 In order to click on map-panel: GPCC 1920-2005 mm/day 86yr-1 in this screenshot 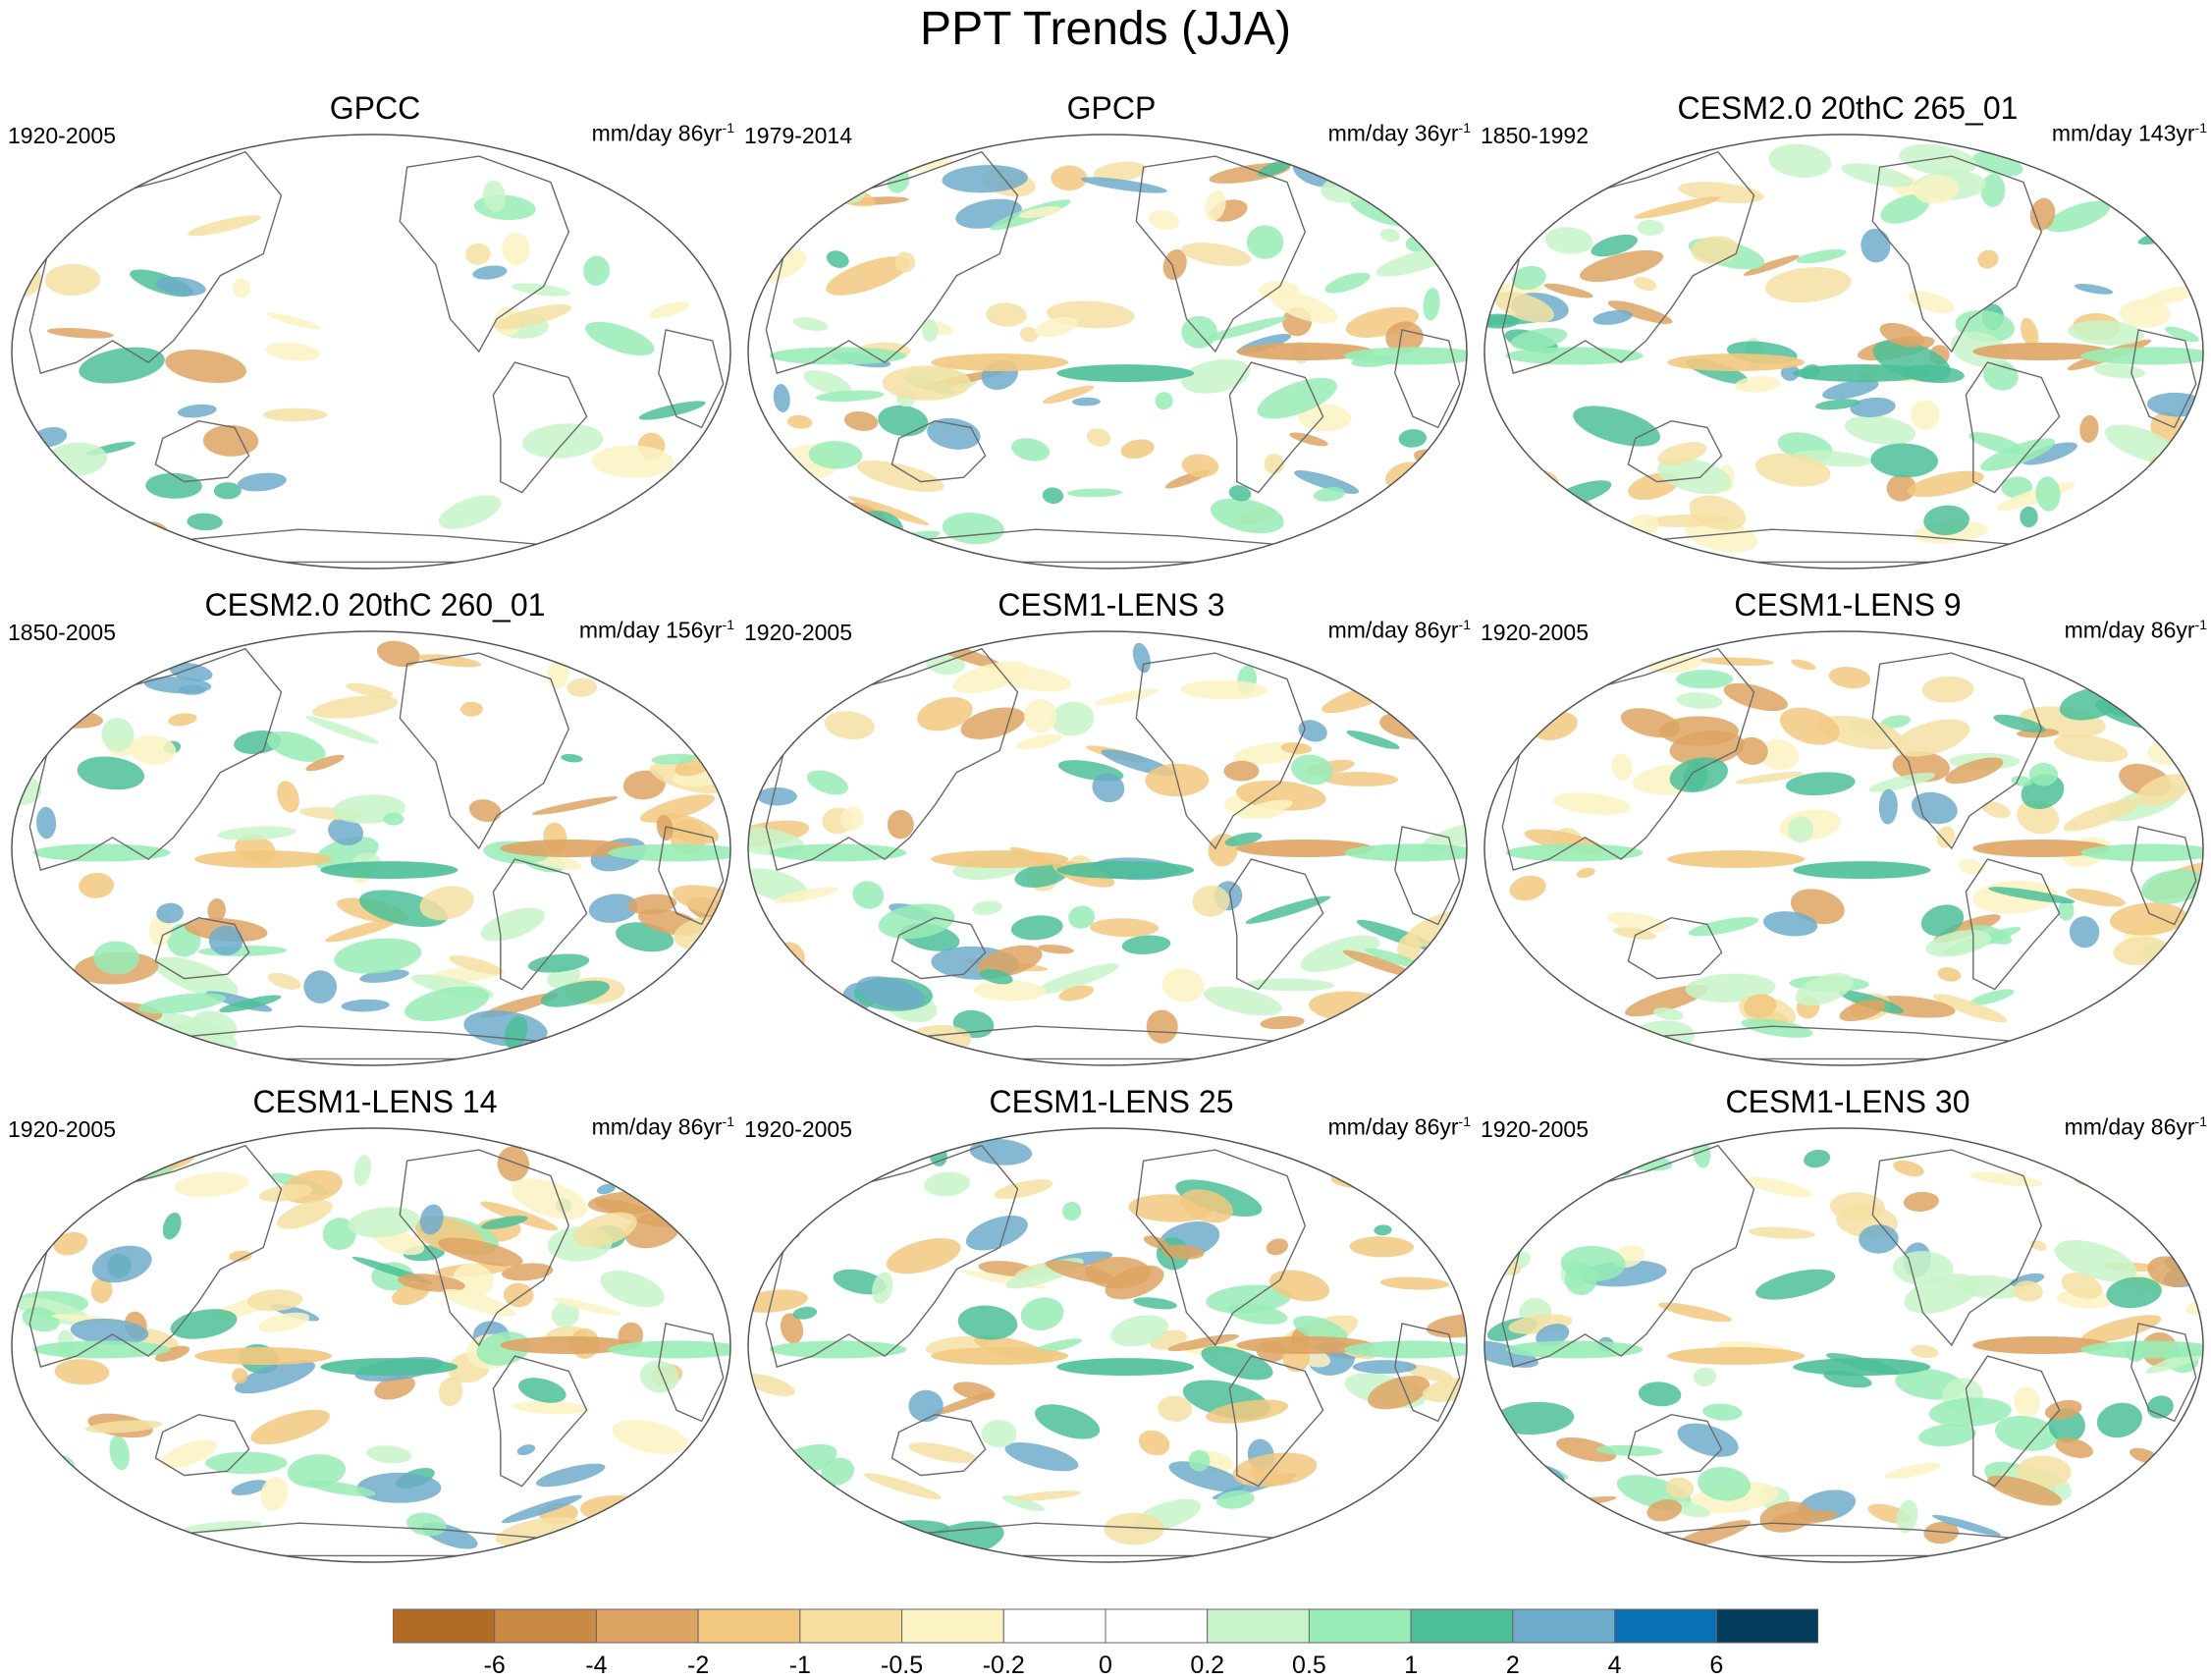, I will do `click(375, 329)`.